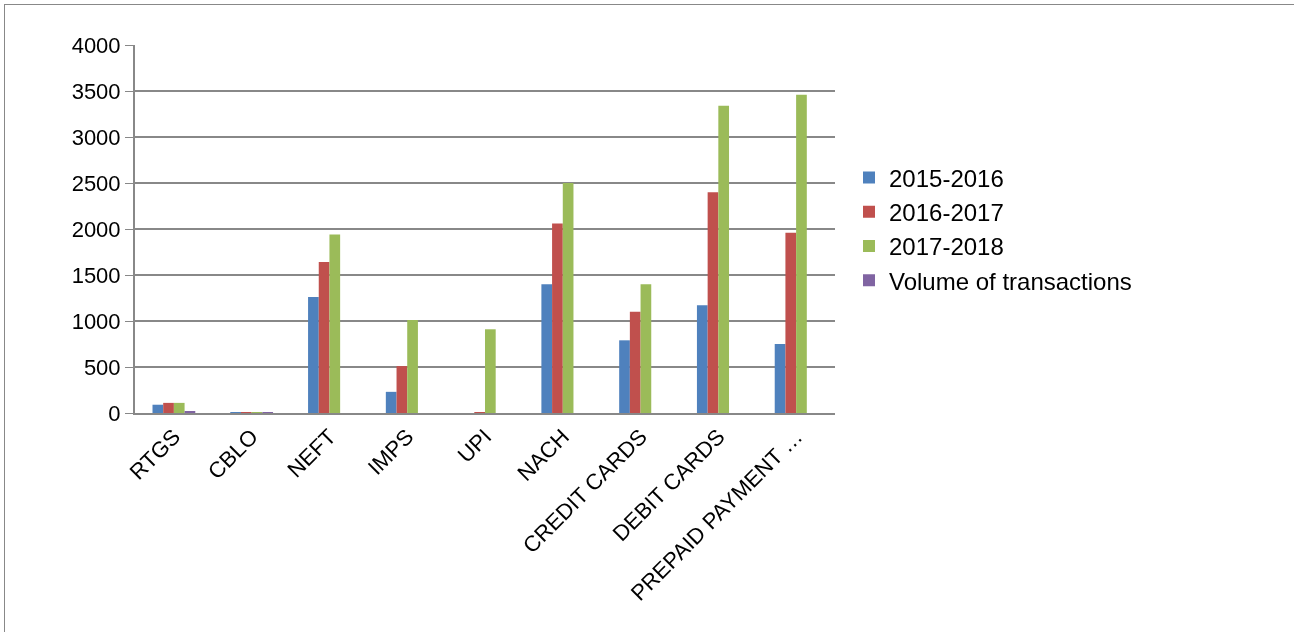 The image size is (1302, 638). I want to click on legend-label: 2016-2017, so click(946, 213).